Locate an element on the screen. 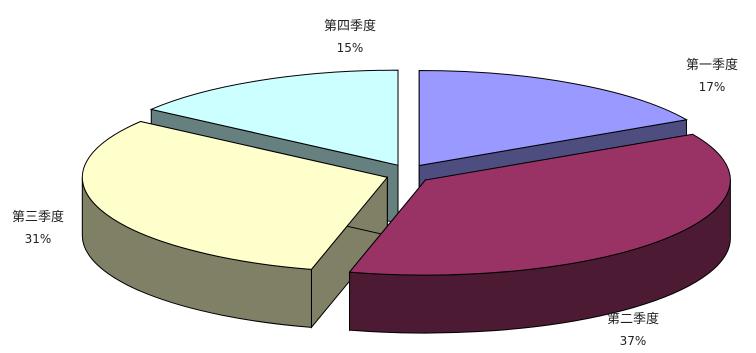  slice-percent-1: 17% is located at coordinates (712, 87).